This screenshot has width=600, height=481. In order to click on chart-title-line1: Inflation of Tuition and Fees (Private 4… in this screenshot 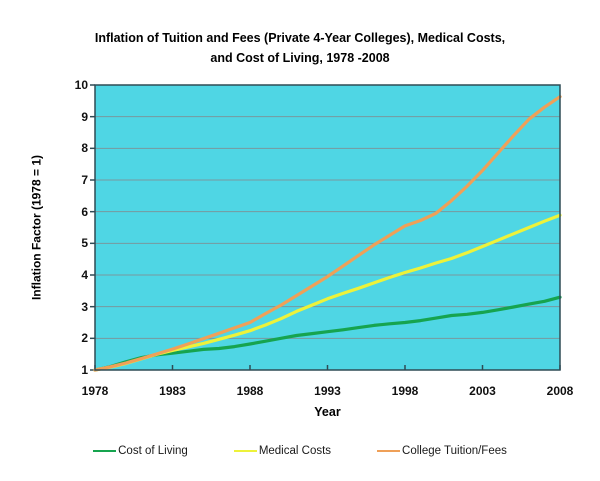, I will do `click(300, 38)`.